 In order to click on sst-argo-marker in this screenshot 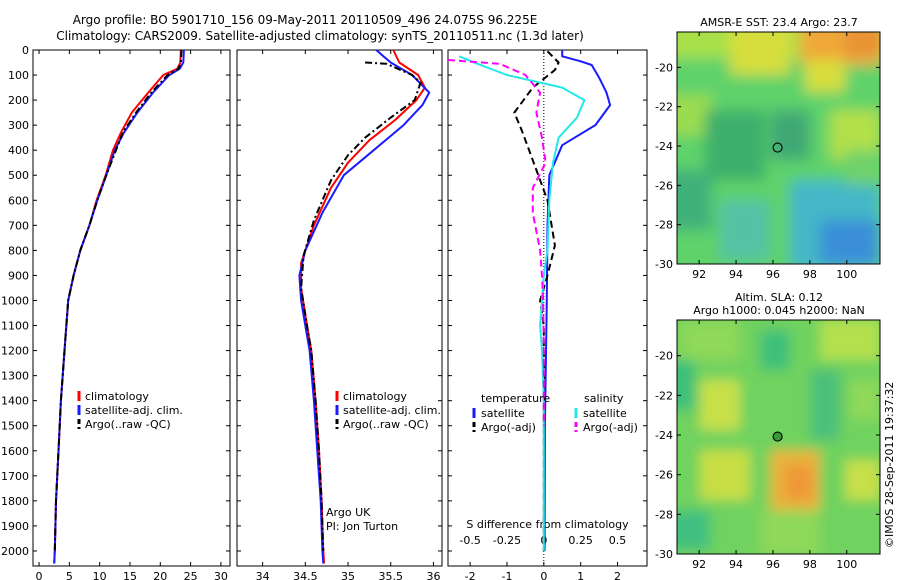, I will do `click(777, 147)`.